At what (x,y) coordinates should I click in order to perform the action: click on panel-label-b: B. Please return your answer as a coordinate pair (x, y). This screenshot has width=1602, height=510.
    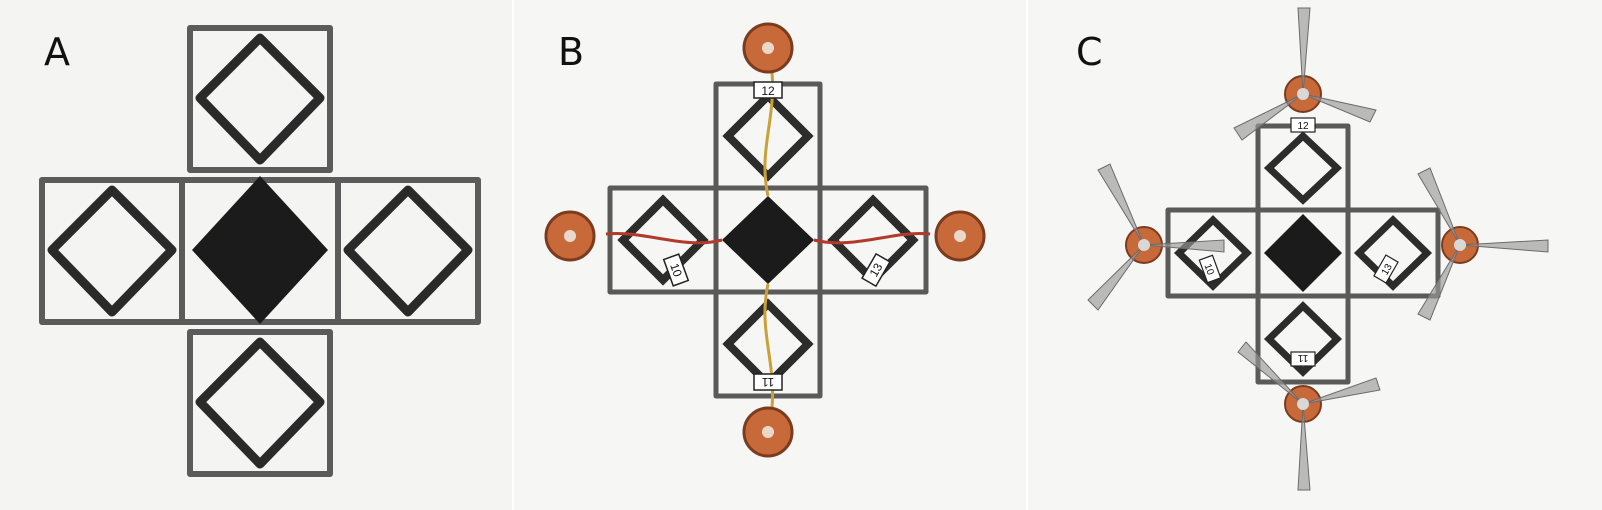
    Looking at the image, I should click on (571, 52).